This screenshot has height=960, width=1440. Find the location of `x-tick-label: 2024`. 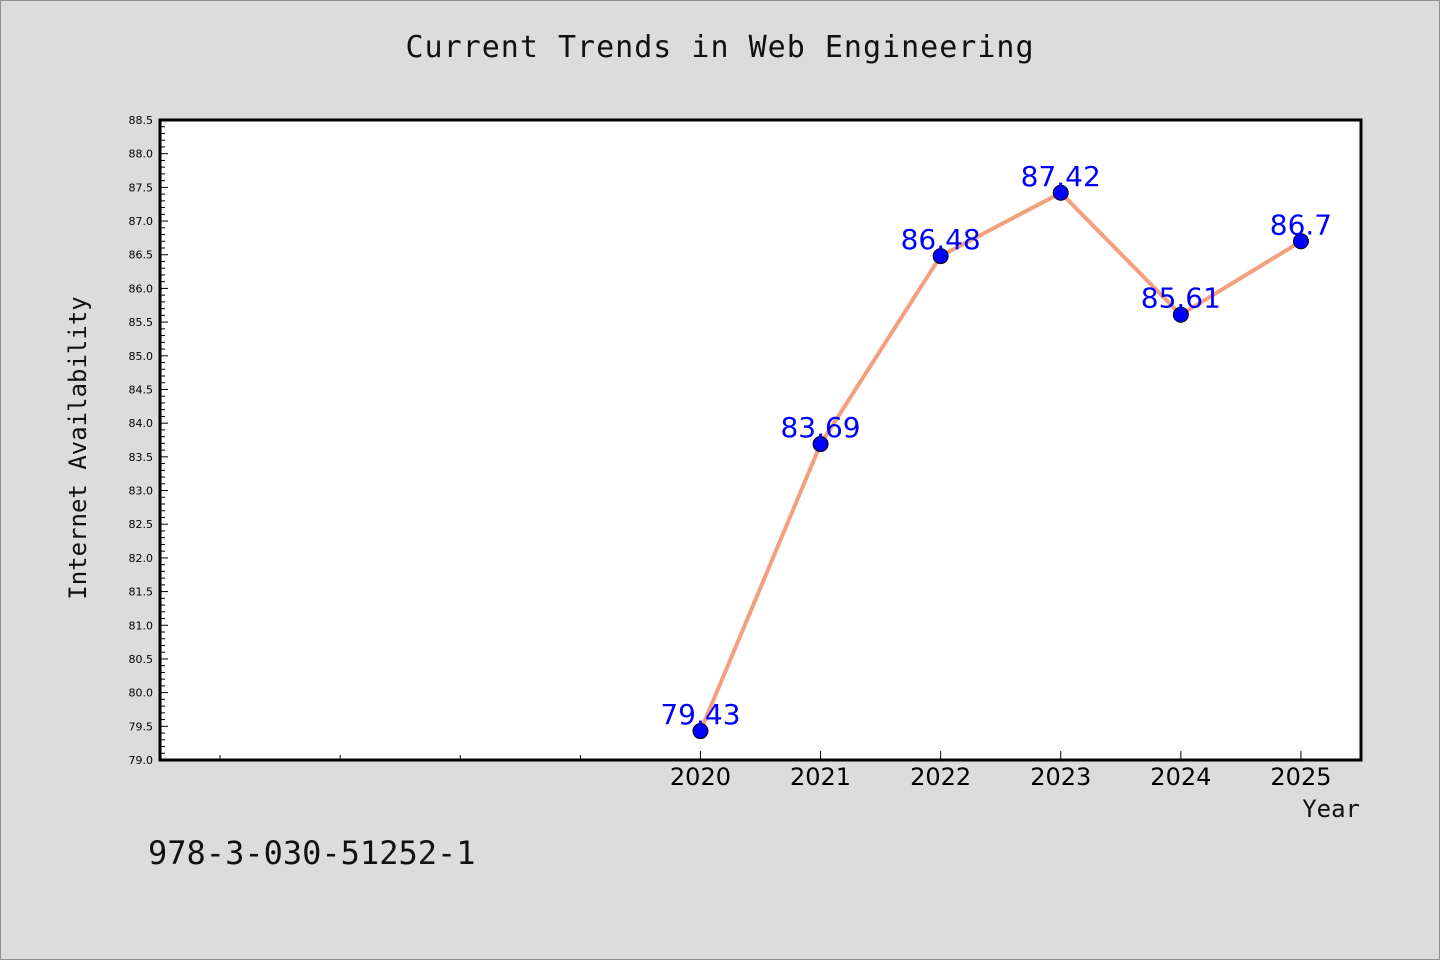

x-tick-label: 2024 is located at coordinates (1180, 777).